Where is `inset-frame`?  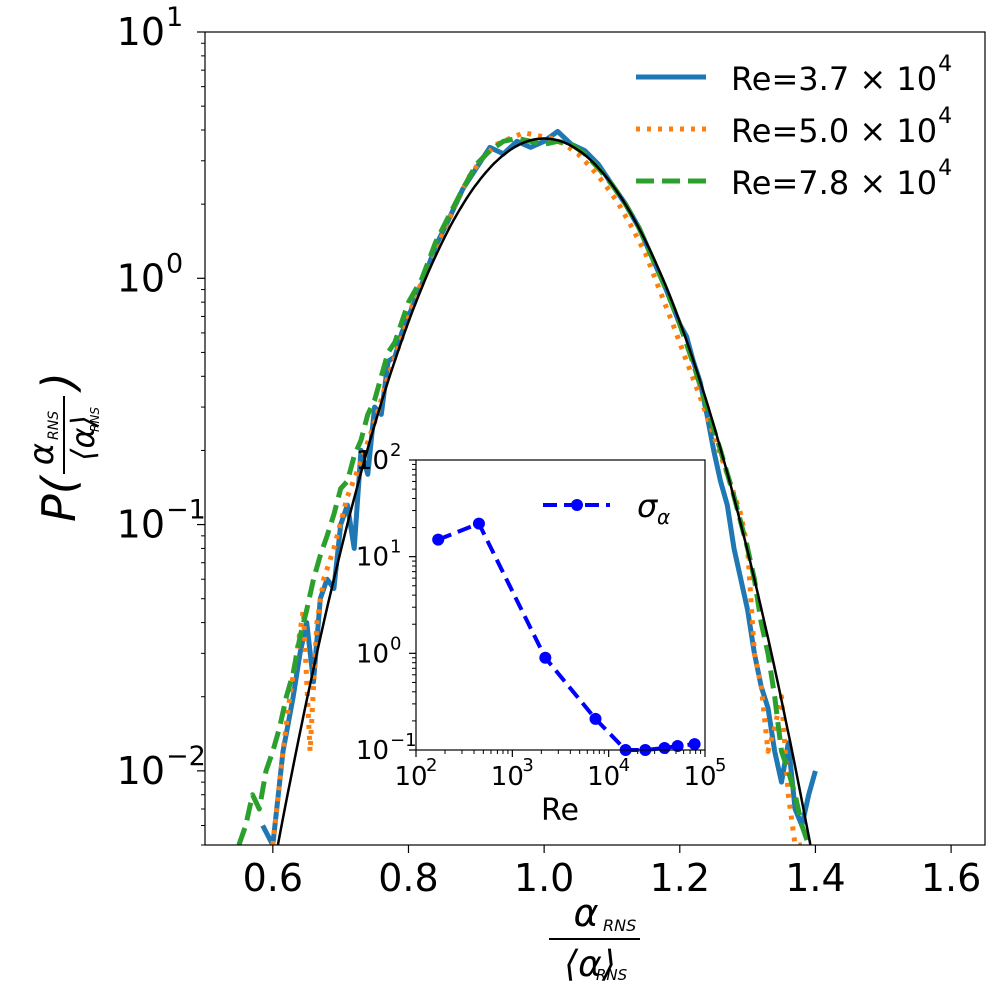 inset-frame is located at coordinates (560, 605).